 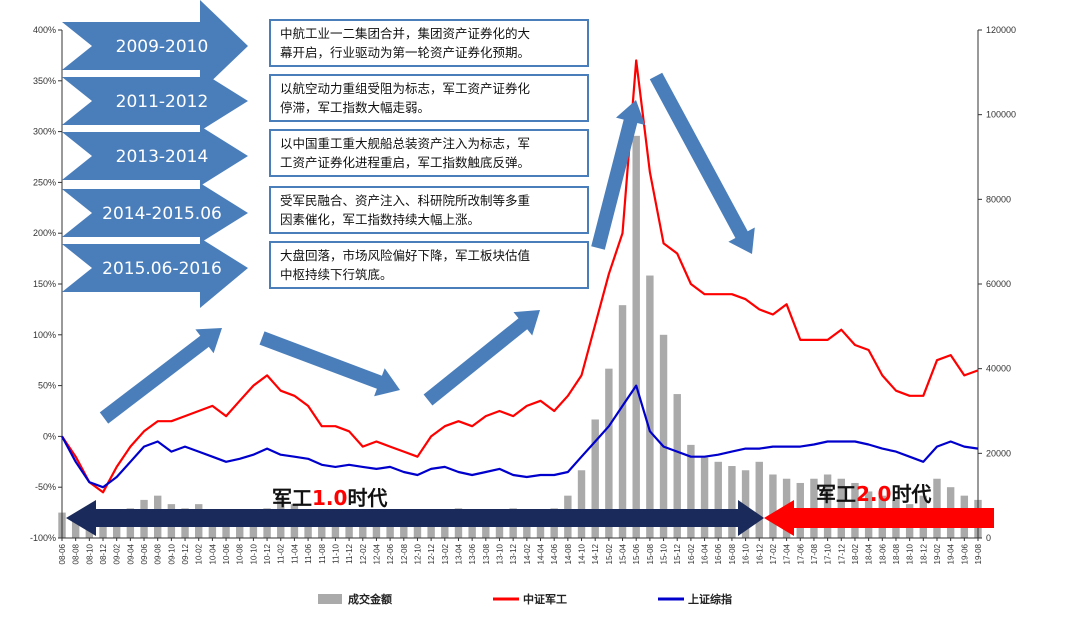 I want to click on x-tick-label: 12-08, so click(x=404, y=553).